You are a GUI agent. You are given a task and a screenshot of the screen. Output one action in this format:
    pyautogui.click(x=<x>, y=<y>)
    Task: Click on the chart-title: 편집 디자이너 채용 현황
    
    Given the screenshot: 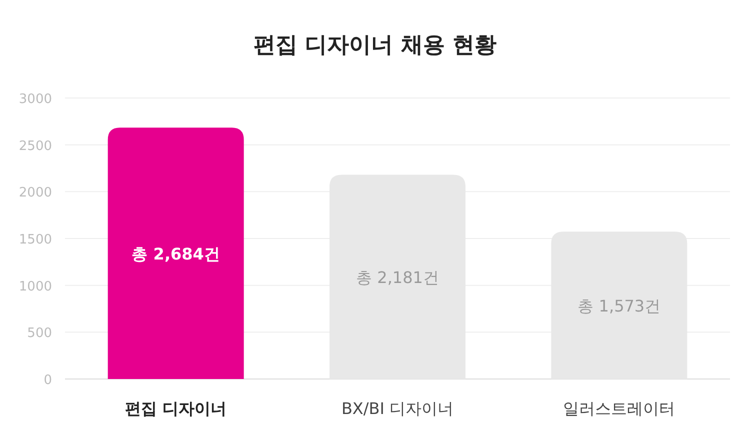 What is the action you would take?
    pyautogui.click(x=375, y=45)
    